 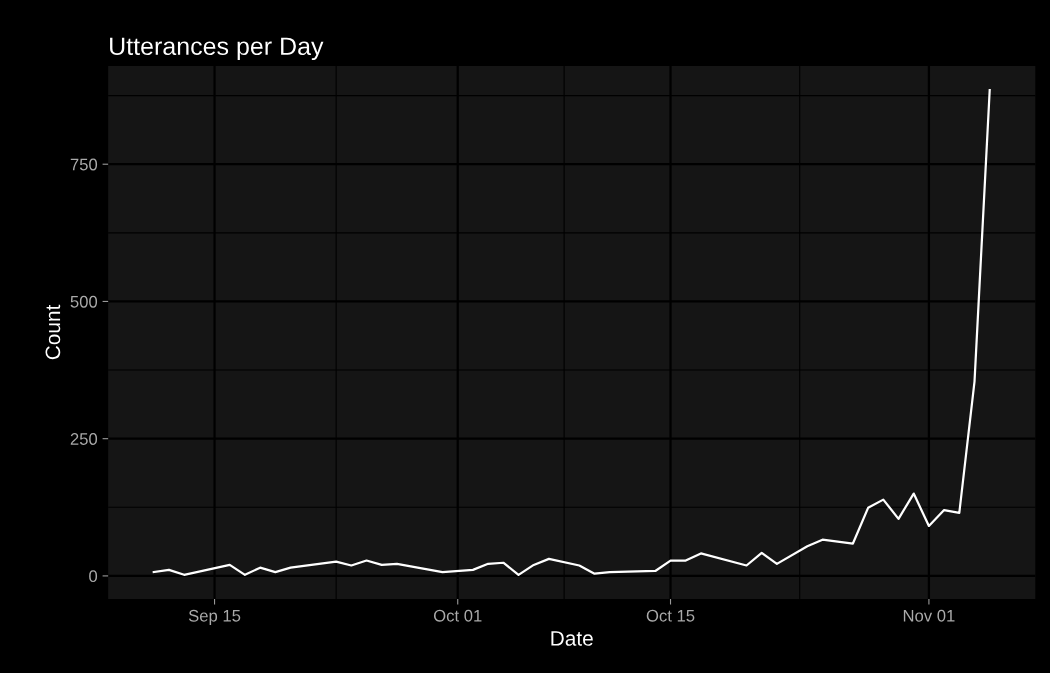 I want to click on x-axis-title: Date, so click(x=572, y=638).